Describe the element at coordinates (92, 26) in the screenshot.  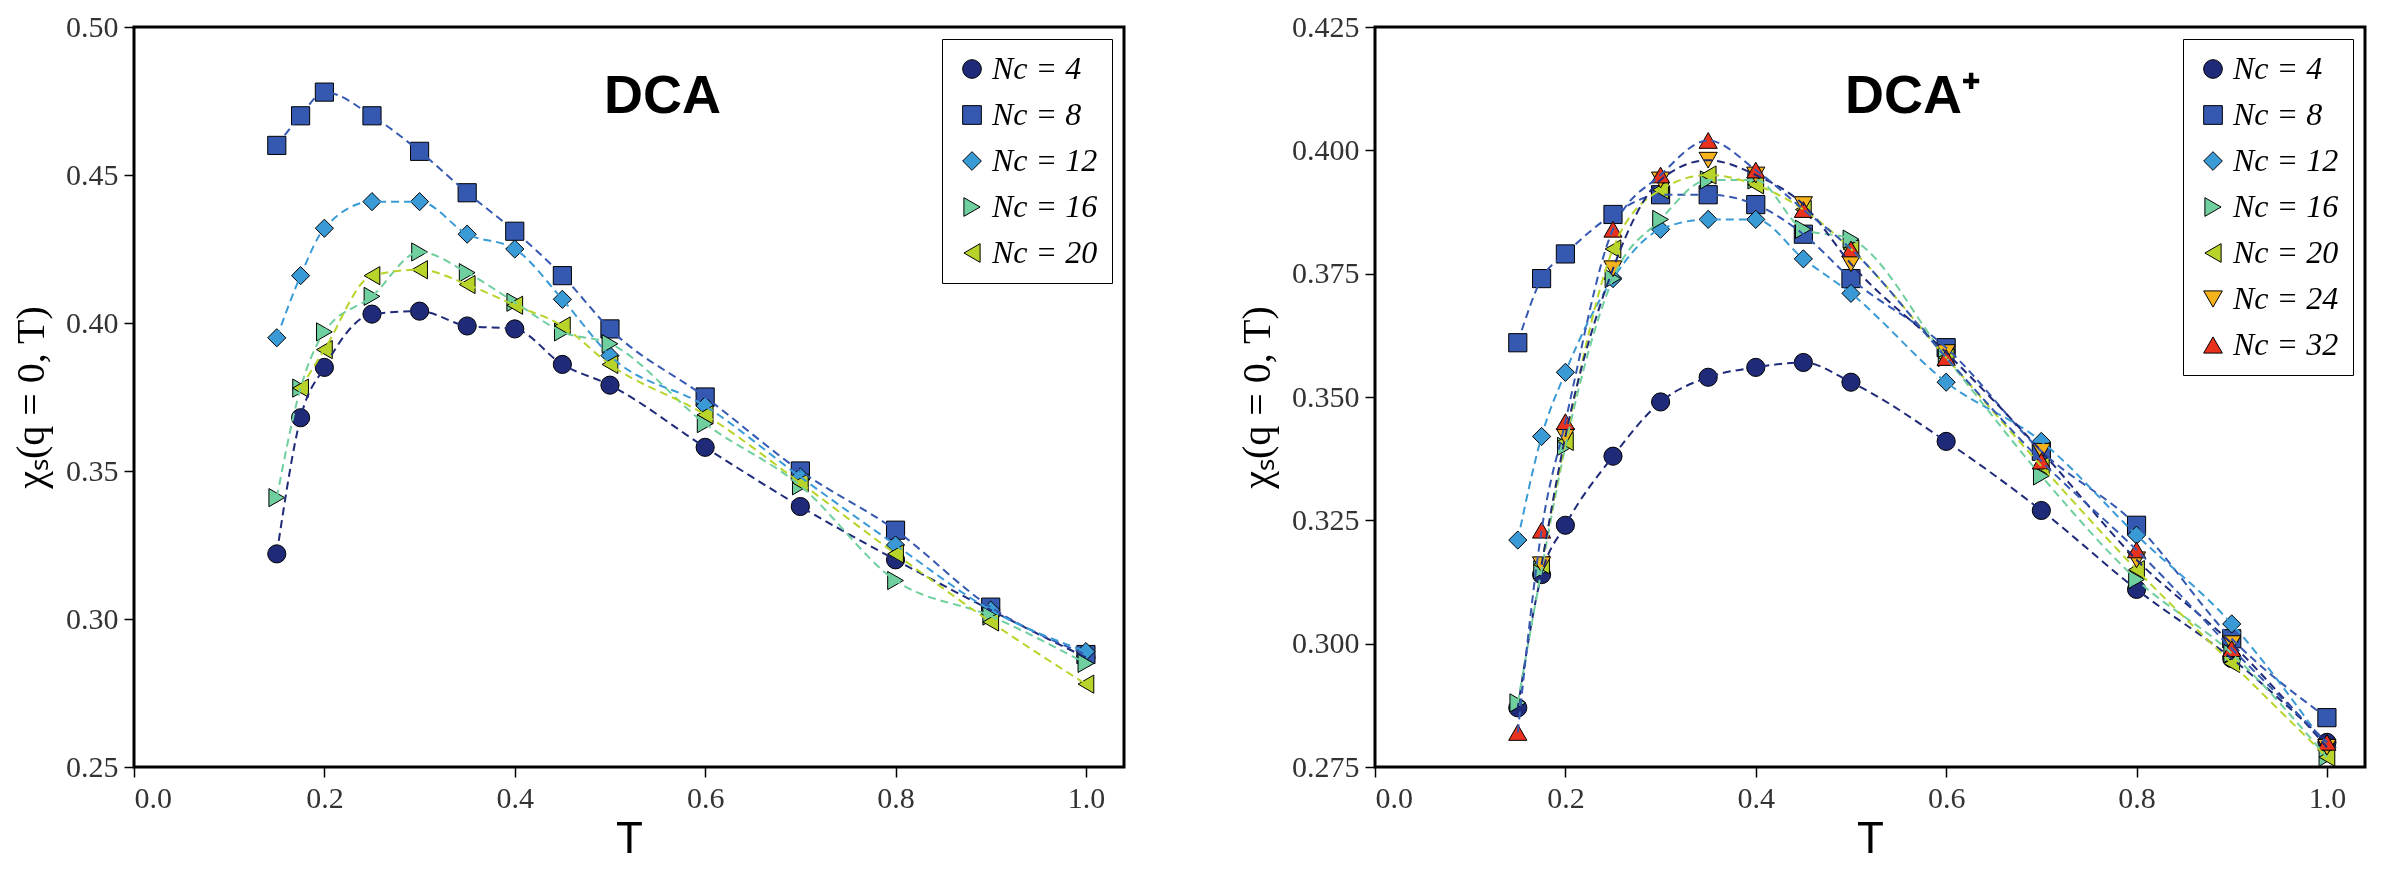
I see `y-tick-label: 0.50` at that location.